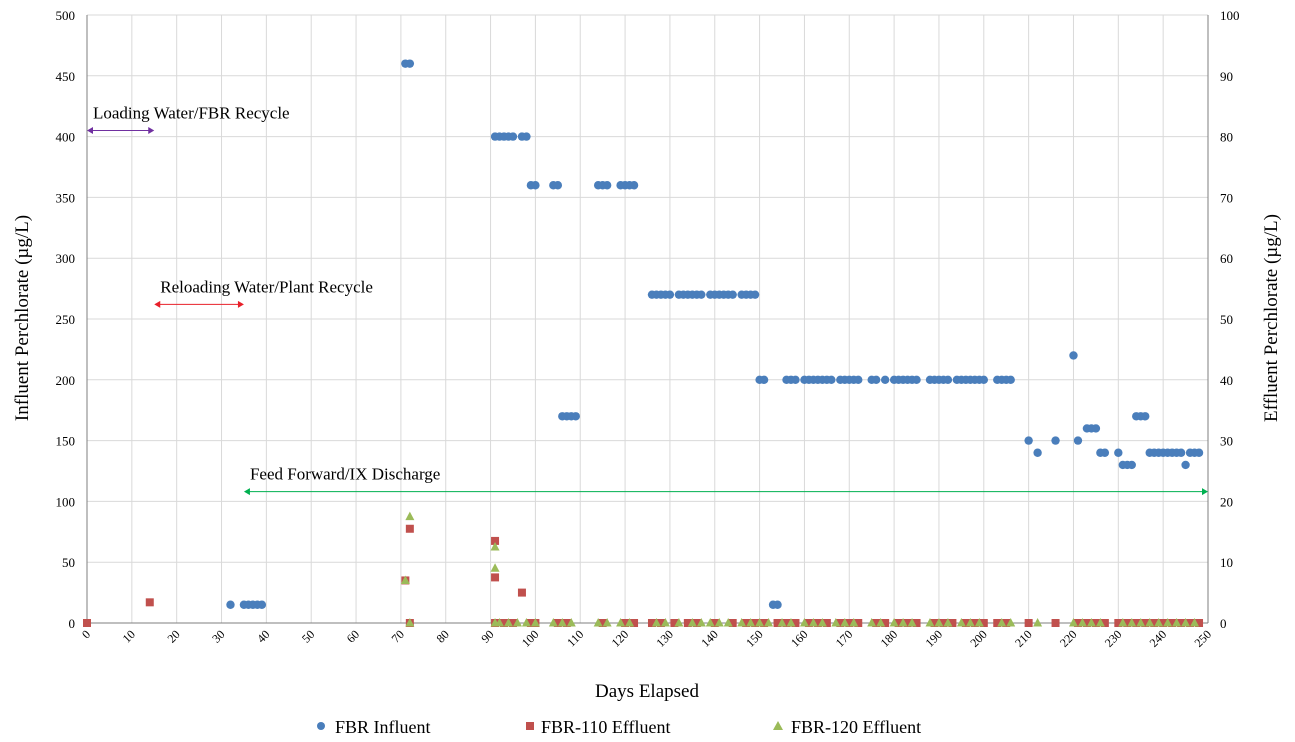  I want to click on y-left-tick-label: 50, so click(68, 562).